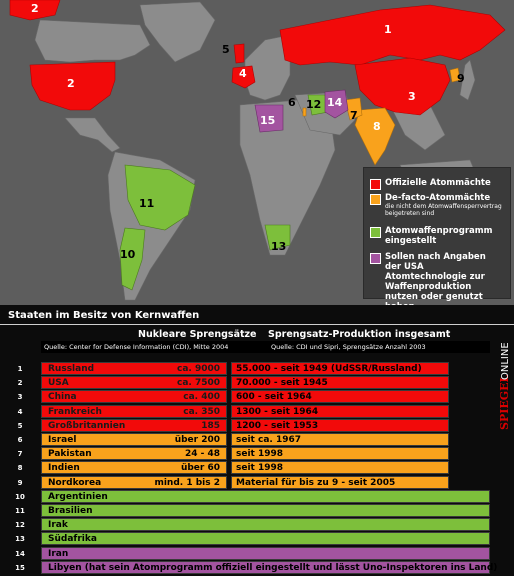 The width and height of the screenshot is (514, 576). What do you see at coordinates (20, 496) in the screenshot?
I see `row-number: 10` at bounding box center [20, 496].